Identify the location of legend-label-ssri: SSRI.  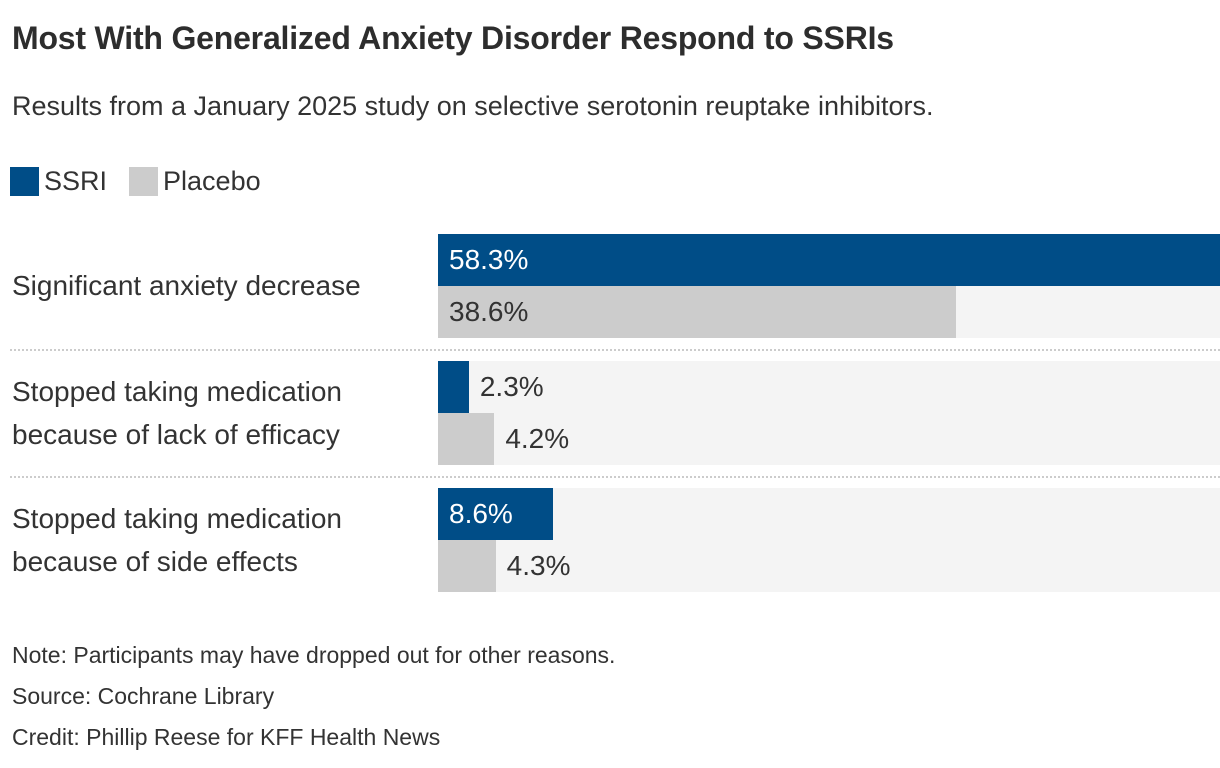
(76, 181).